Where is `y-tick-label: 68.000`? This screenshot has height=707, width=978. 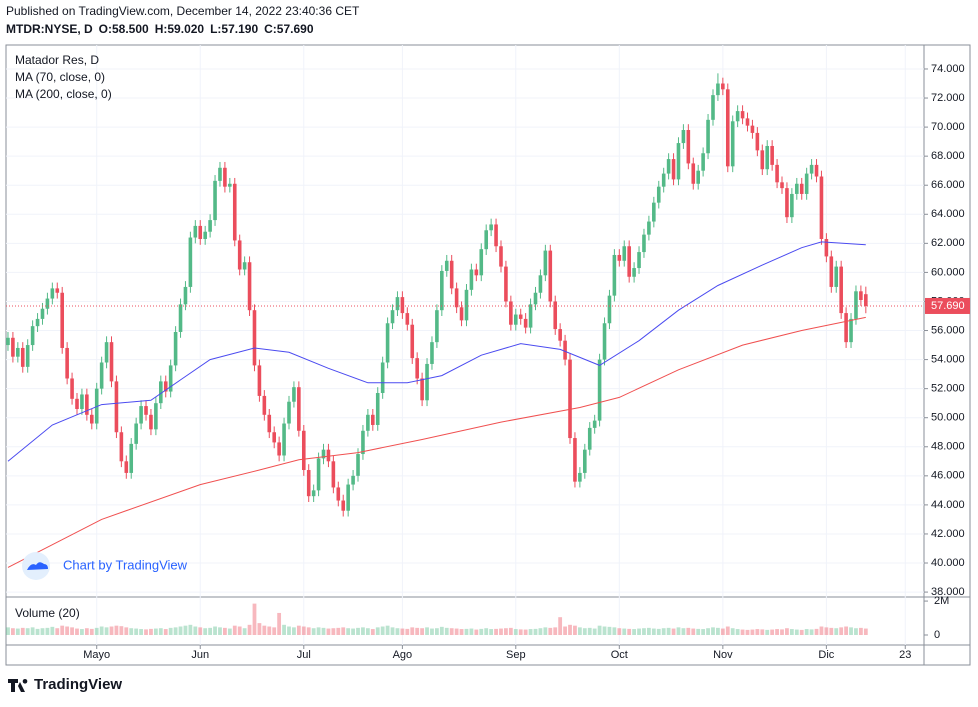 y-tick-label: 68.000 is located at coordinates (948, 156).